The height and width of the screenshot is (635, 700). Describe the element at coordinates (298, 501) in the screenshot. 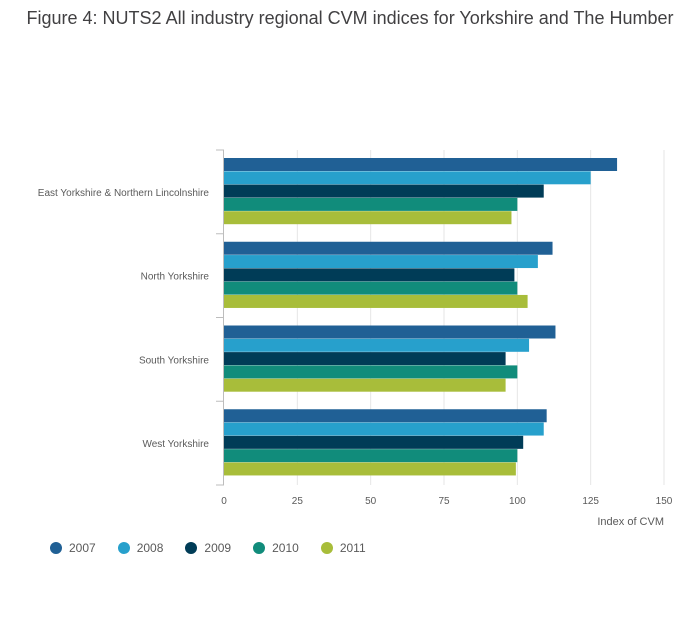

I see `x-tick-label: 25` at that location.